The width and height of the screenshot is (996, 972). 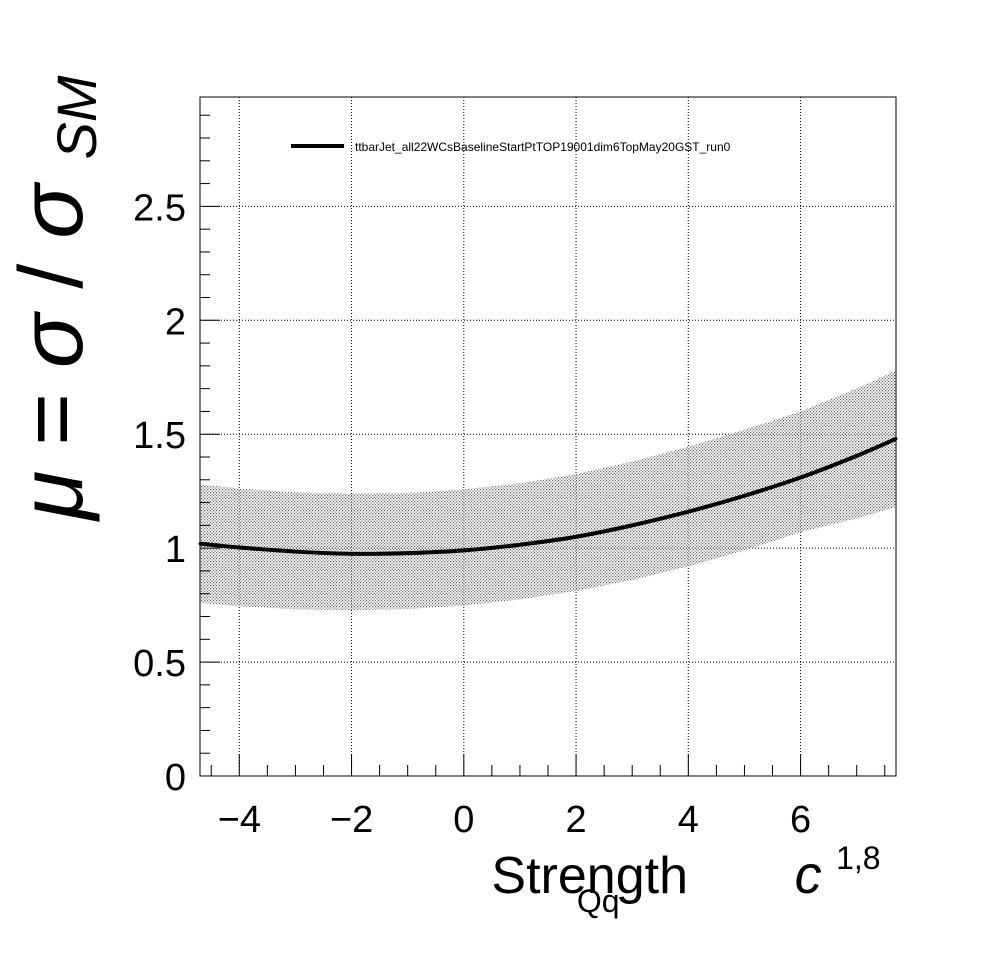 I want to click on y-label-subscript: SM, so click(x=76, y=117).